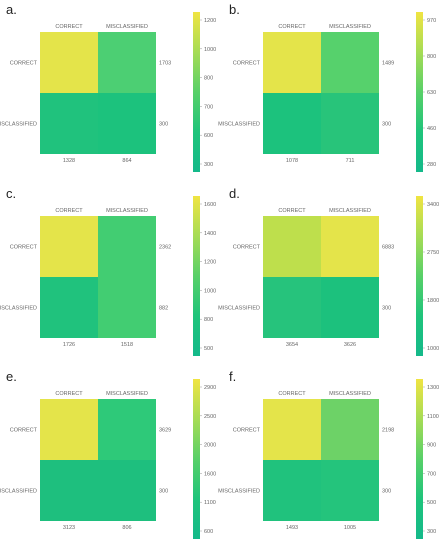 The width and height of the screenshot is (446, 550). Describe the element at coordinates (433, 205) in the screenshot. I see `colorbar-tick-label: 3400` at that location.